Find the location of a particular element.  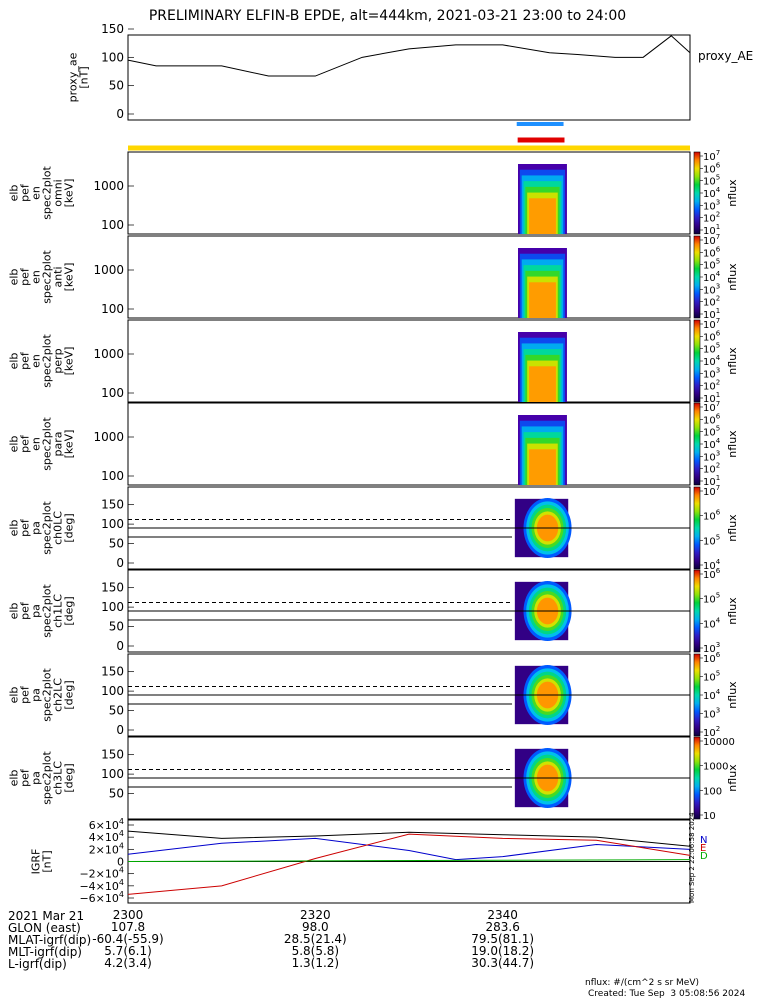

spec-cb-0-ticklabel: 10⁷ is located at coordinates (711, 156).